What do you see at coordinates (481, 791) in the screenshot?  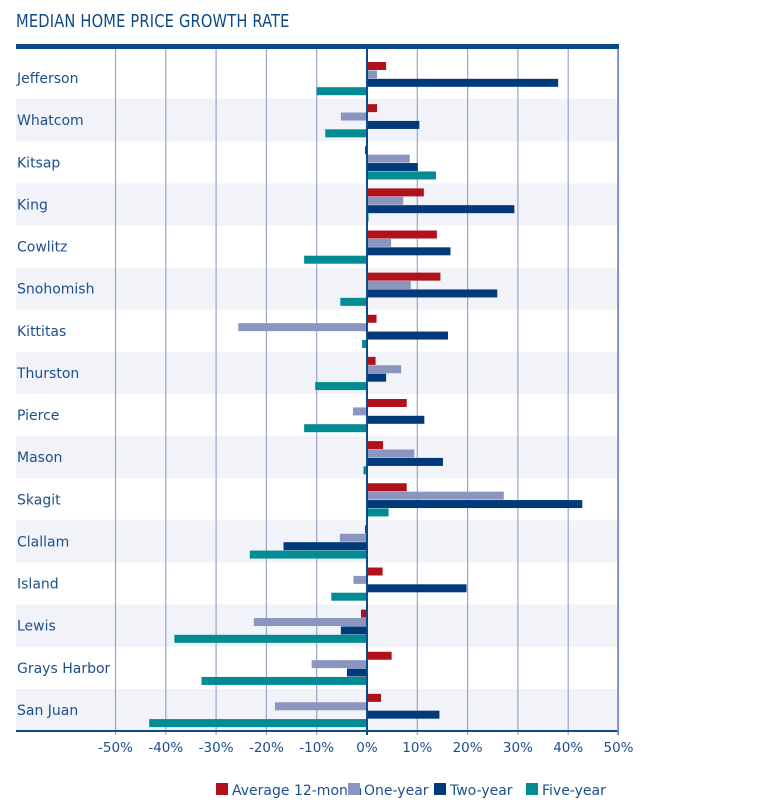 I see `legend-label: Two-year` at bounding box center [481, 791].